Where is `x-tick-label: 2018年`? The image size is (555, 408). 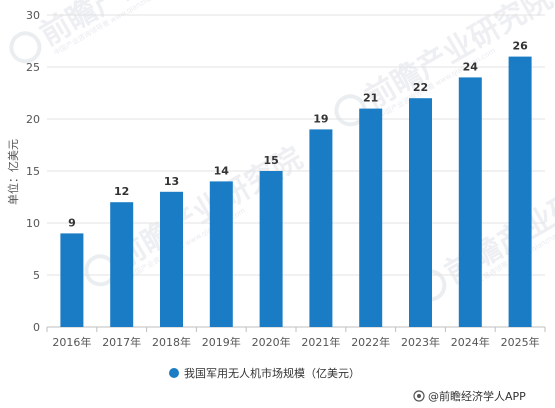 x-tick-label: 2018年 is located at coordinates (171, 342).